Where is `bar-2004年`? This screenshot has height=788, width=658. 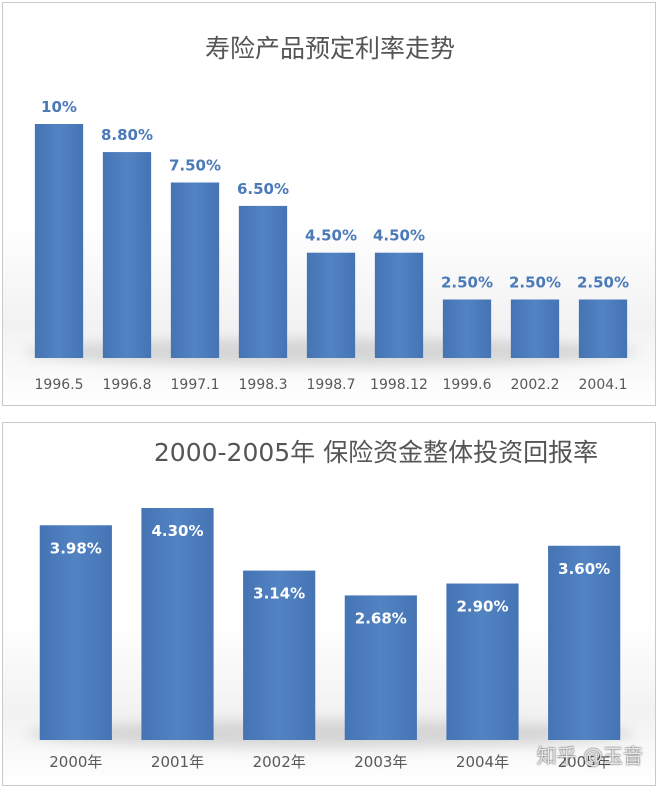 bar-2004年 is located at coordinates (482, 661).